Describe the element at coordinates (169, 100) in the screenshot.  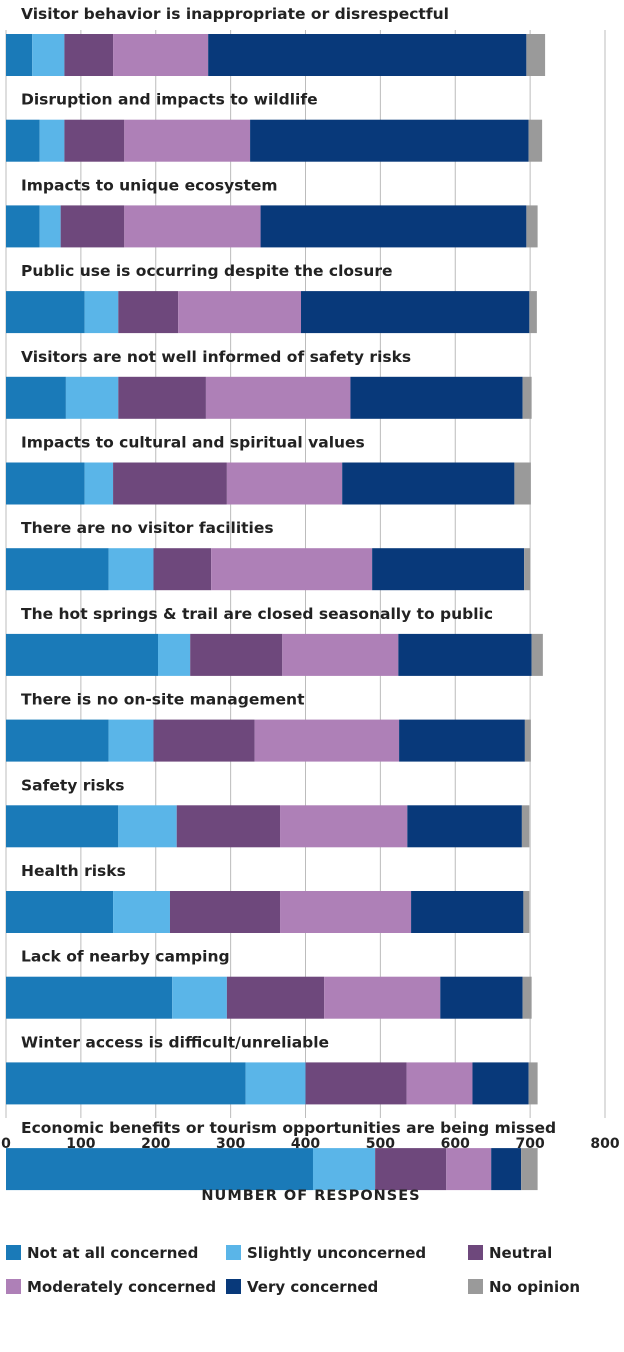
I see `category-label-2: Disruption and impacts to wildlife` at that location.